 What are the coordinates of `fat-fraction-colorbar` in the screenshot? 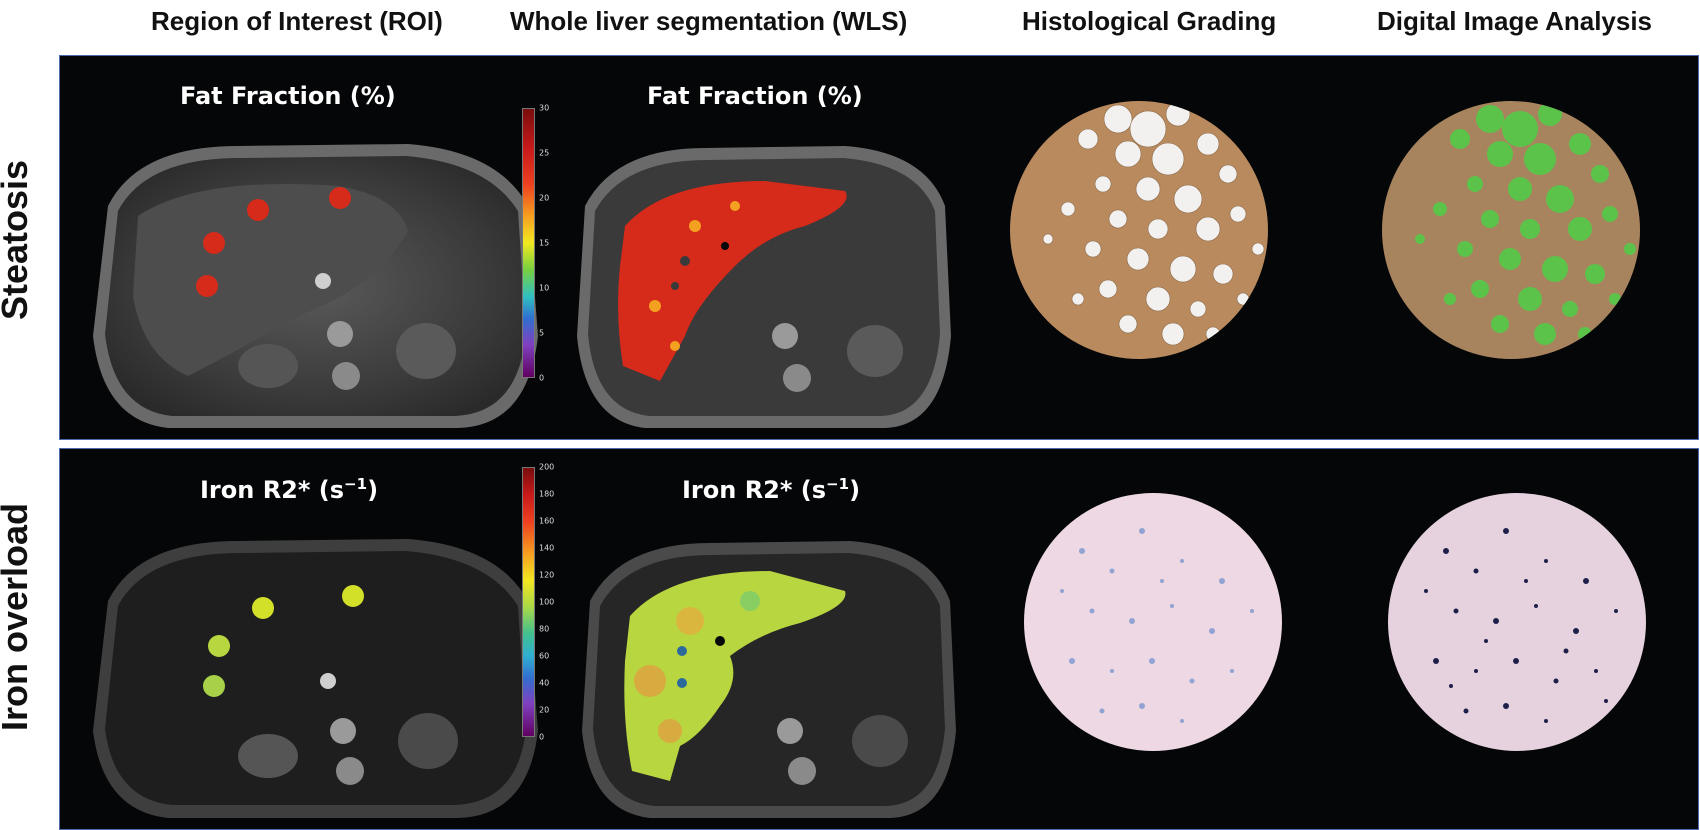 It's located at (528, 243).